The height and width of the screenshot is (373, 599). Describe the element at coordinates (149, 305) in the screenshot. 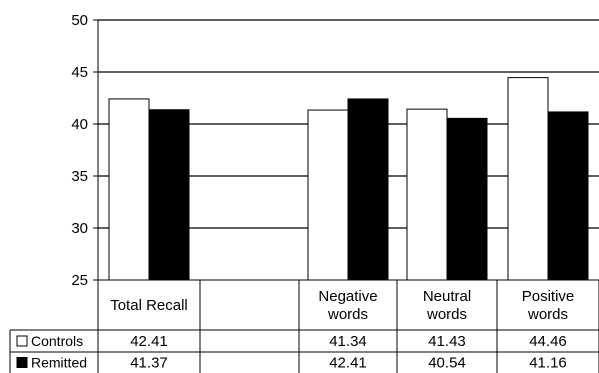

I see `category-label: Total Recall` at that location.